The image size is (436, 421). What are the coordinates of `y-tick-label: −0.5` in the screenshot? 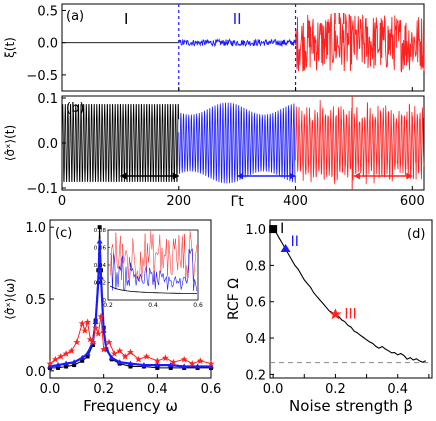 It's located at (42, 76).